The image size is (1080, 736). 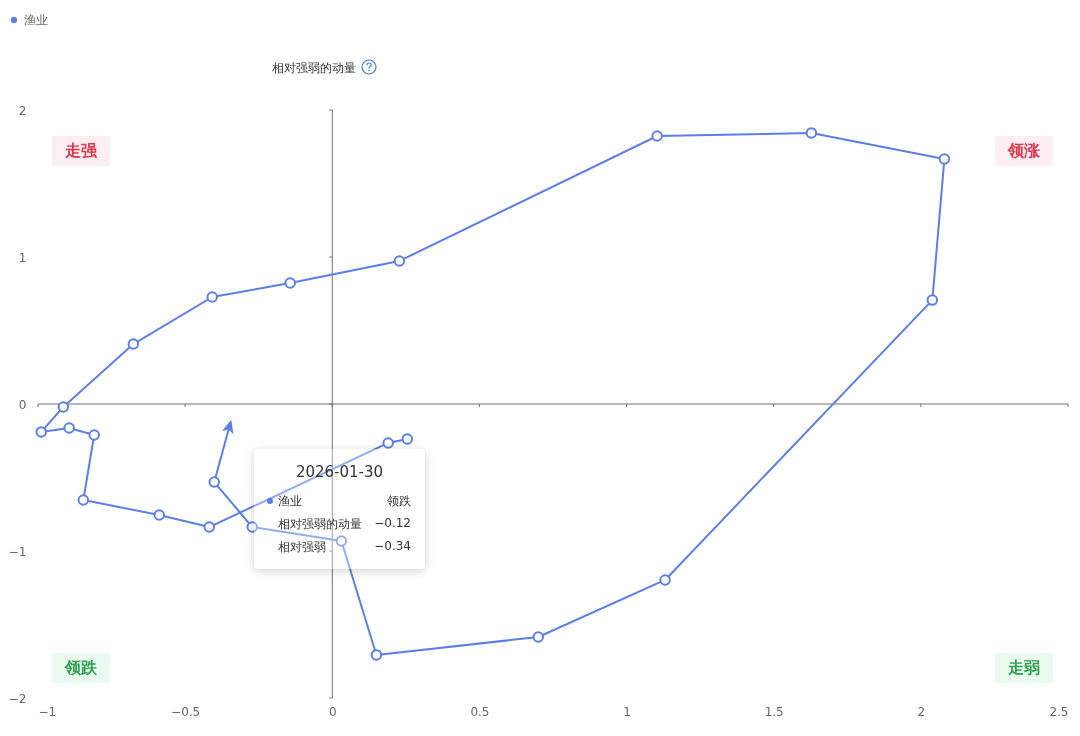 What do you see at coordinates (1024, 151) in the screenshot?
I see `annotation: 领涨` at bounding box center [1024, 151].